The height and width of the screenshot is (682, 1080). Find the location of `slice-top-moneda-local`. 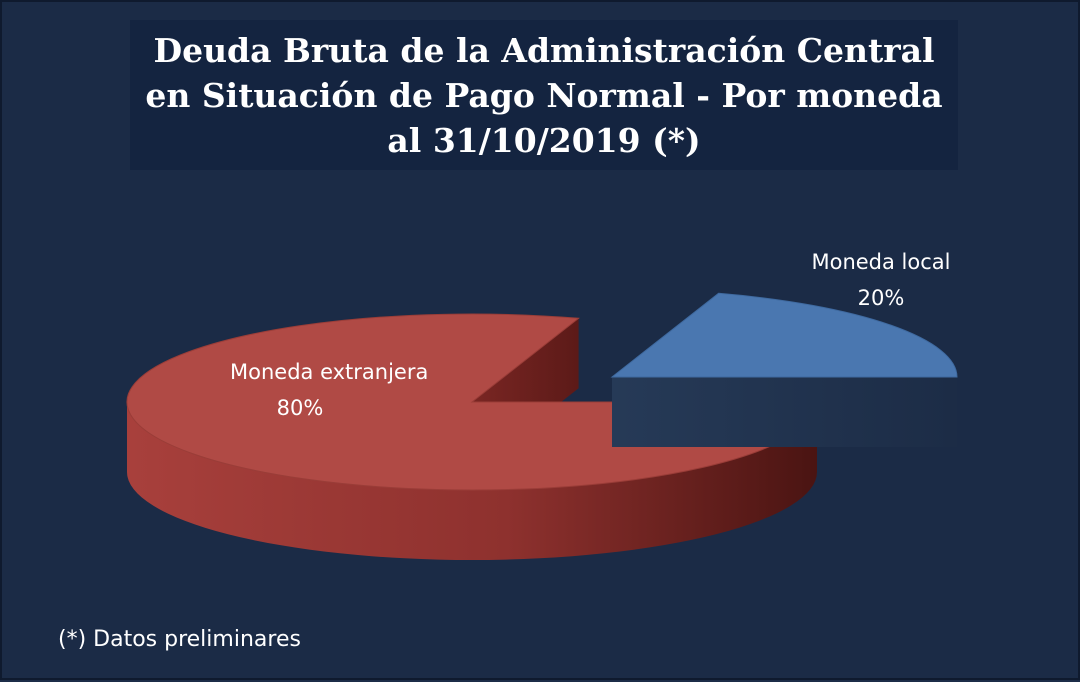

slice-top-moneda-local is located at coordinates (784, 335).